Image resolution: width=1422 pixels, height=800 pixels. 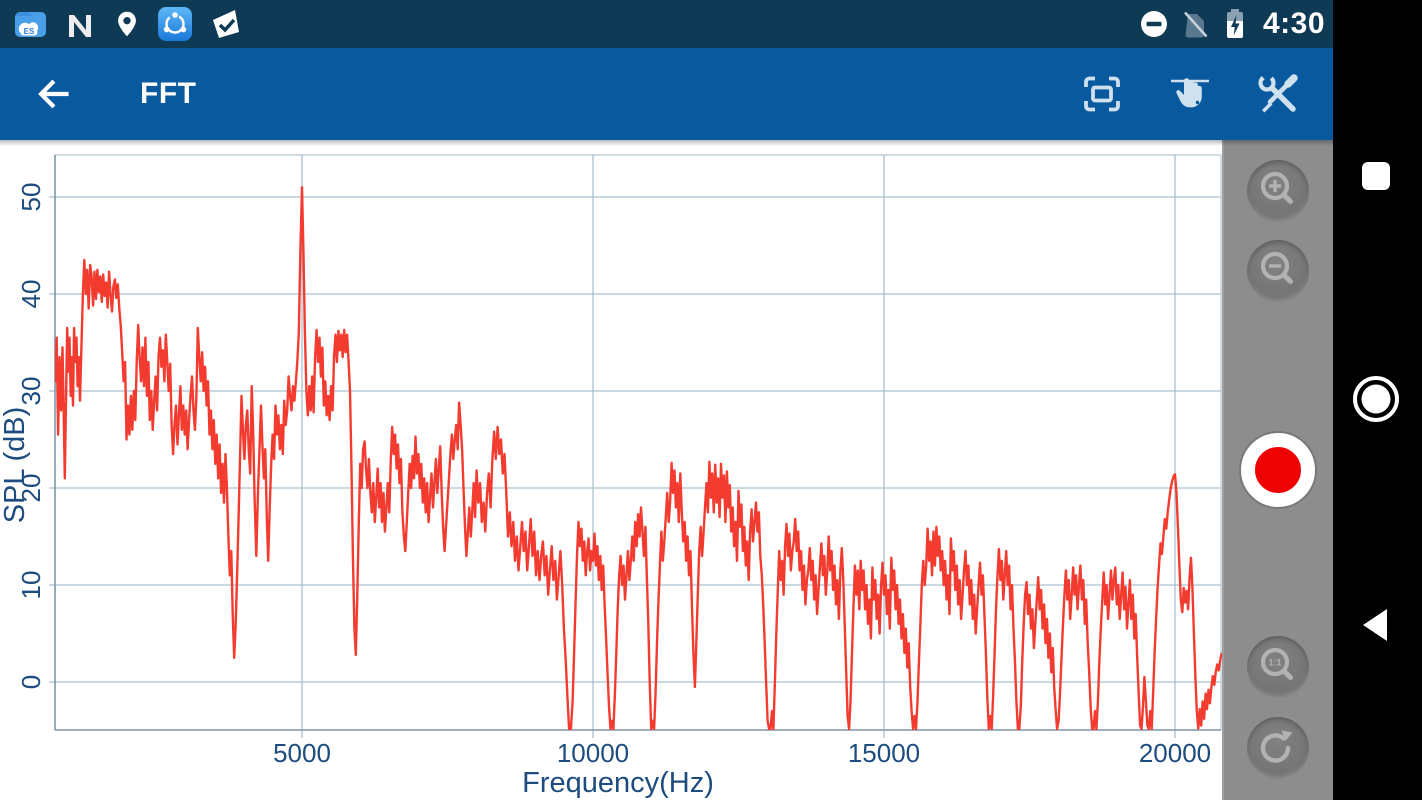 I want to click on battery-charging-icon, so click(x=1234, y=23).